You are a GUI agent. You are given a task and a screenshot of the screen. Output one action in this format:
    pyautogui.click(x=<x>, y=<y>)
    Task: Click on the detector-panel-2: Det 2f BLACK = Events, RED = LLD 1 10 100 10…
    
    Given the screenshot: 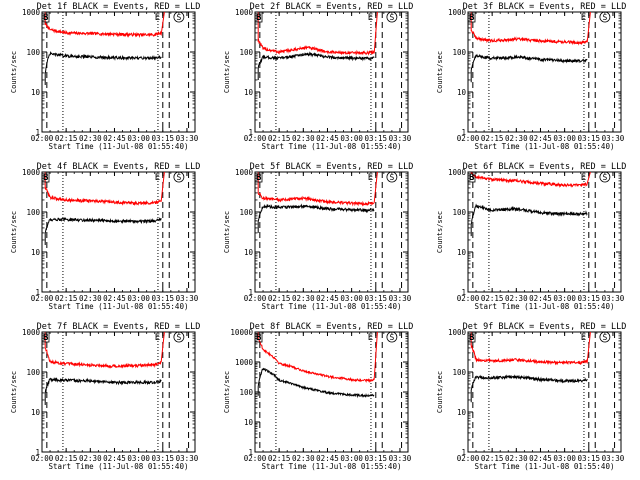 What is the action you would take?
    pyautogui.click(x=318, y=76)
    